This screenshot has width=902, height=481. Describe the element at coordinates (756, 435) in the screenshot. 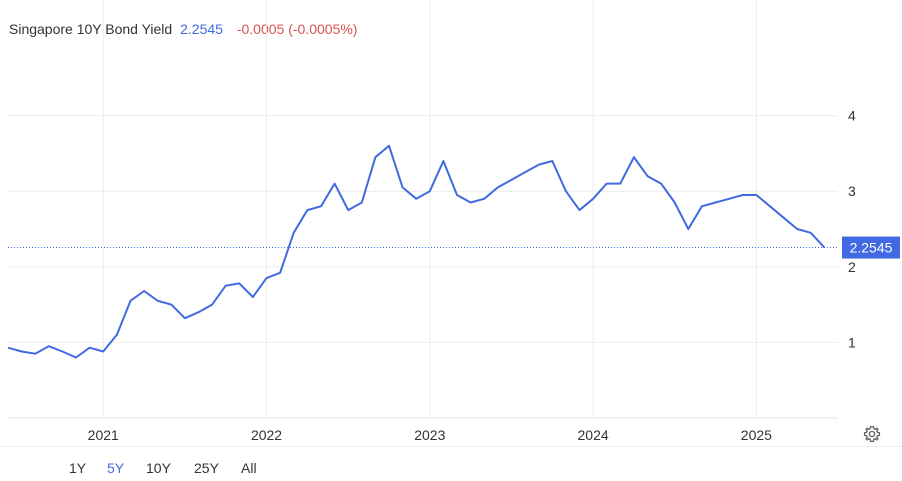

I see `x-tick-label: 2025` at that location.